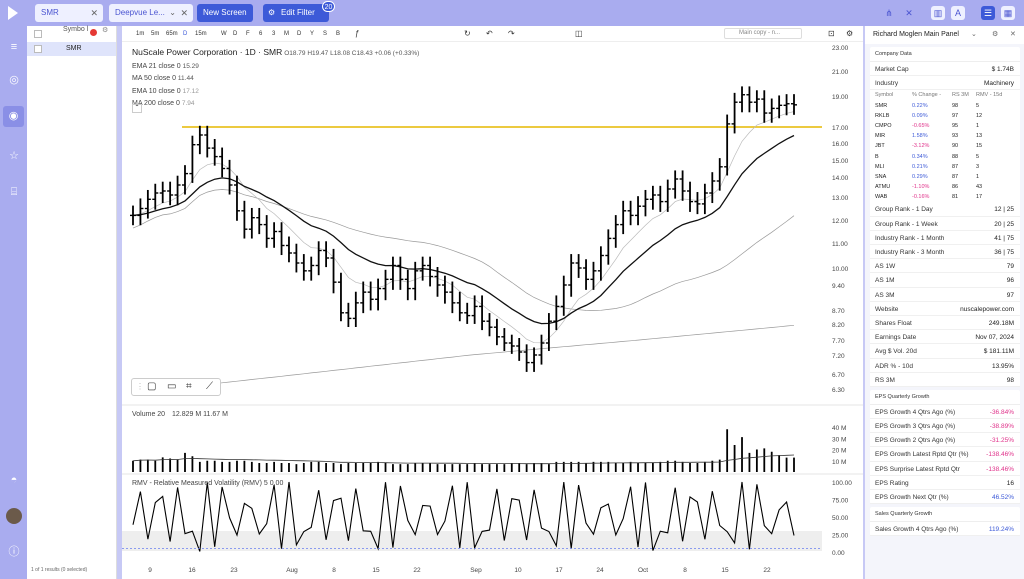 Image resolution: width=1024 pixels, height=579 pixels. What do you see at coordinates (189, 386) in the screenshot?
I see `pattern-tool-icon: ⌗` at bounding box center [189, 386].